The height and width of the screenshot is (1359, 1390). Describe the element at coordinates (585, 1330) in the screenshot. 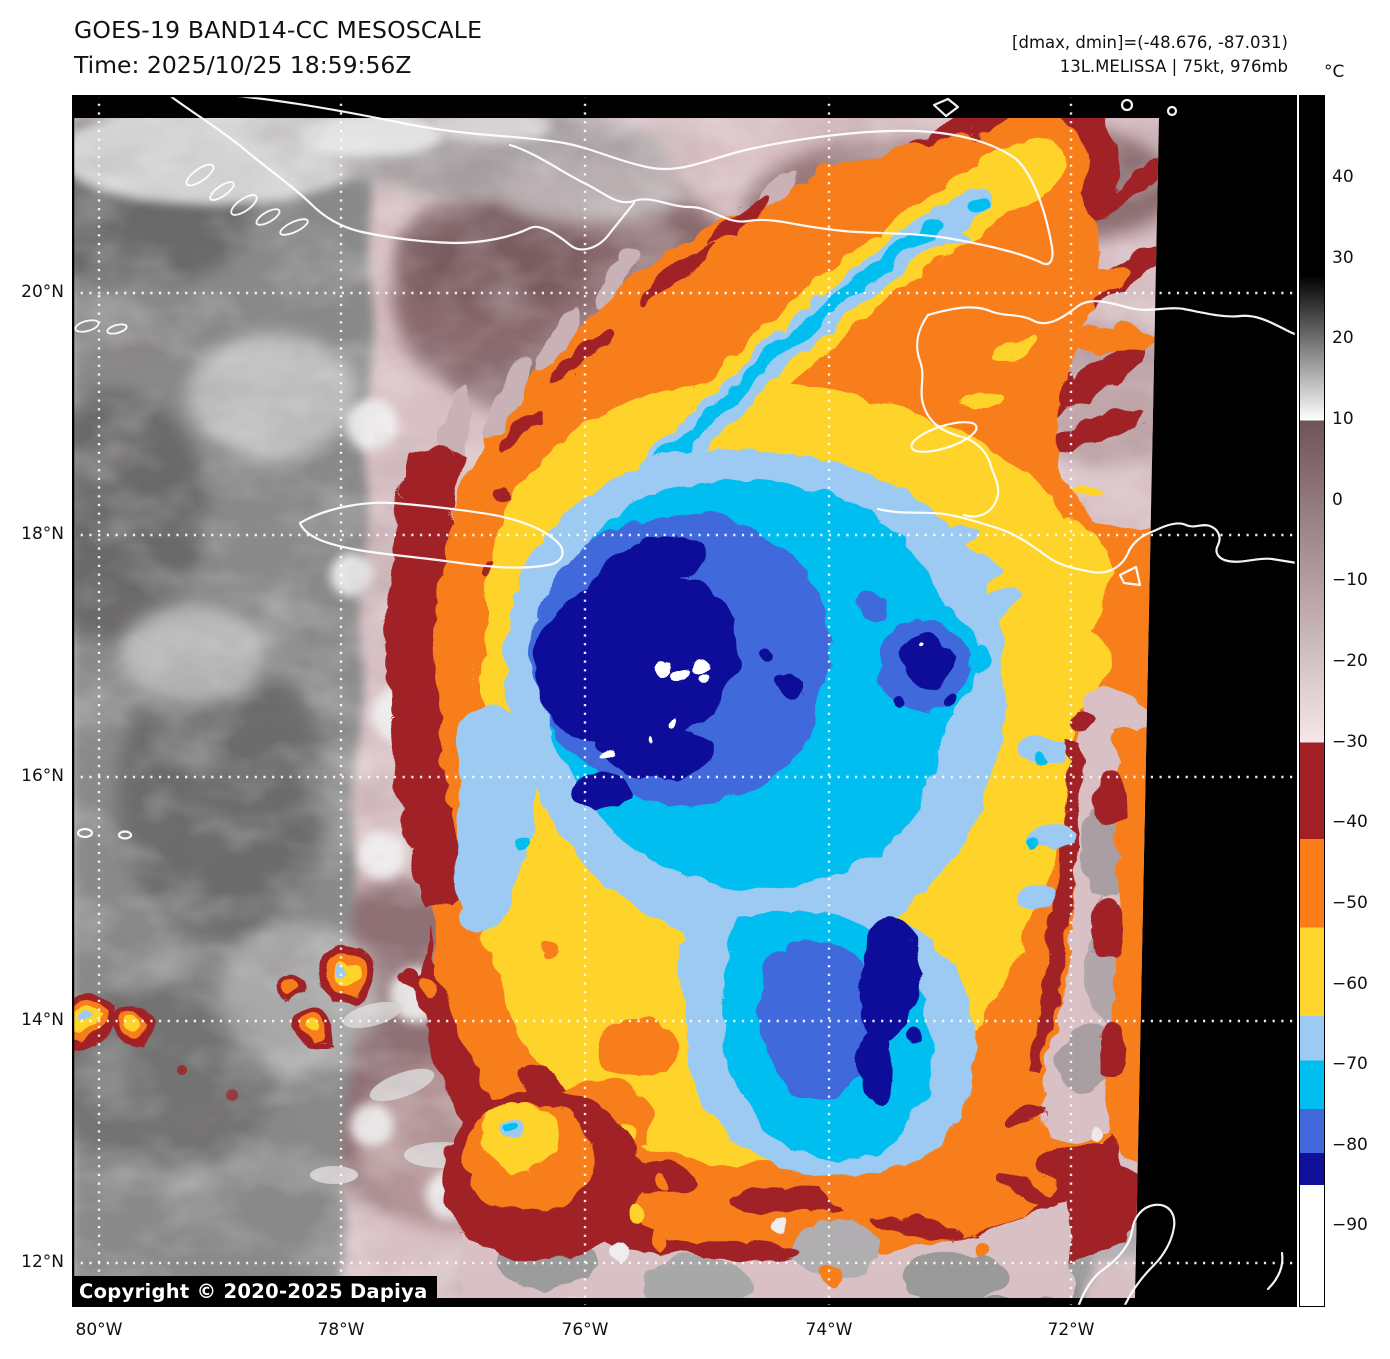

I see `longitude-label: 76°W` at that location.